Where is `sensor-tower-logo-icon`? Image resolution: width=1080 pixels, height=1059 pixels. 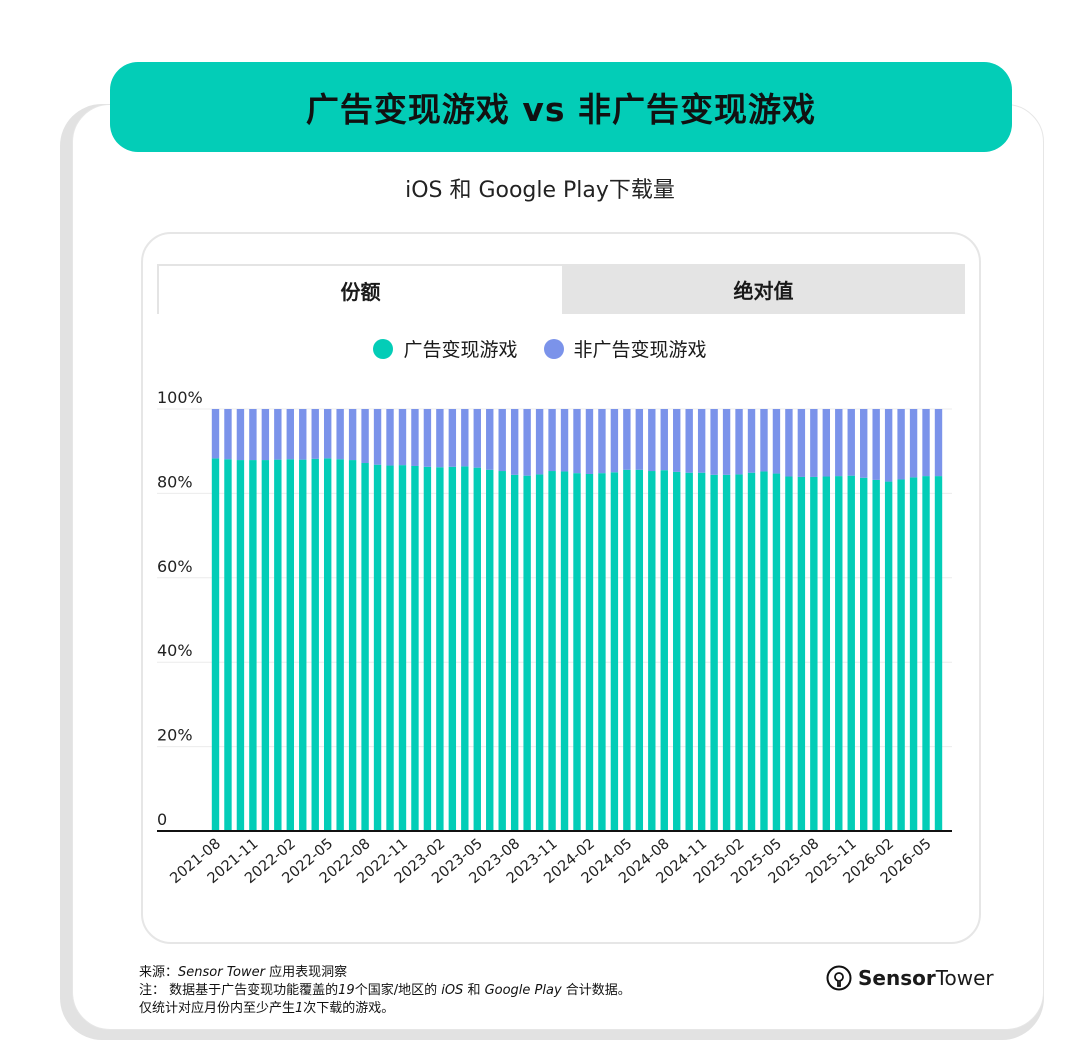
sensor-tower-logo-icon is located at coordinates (839, 978).